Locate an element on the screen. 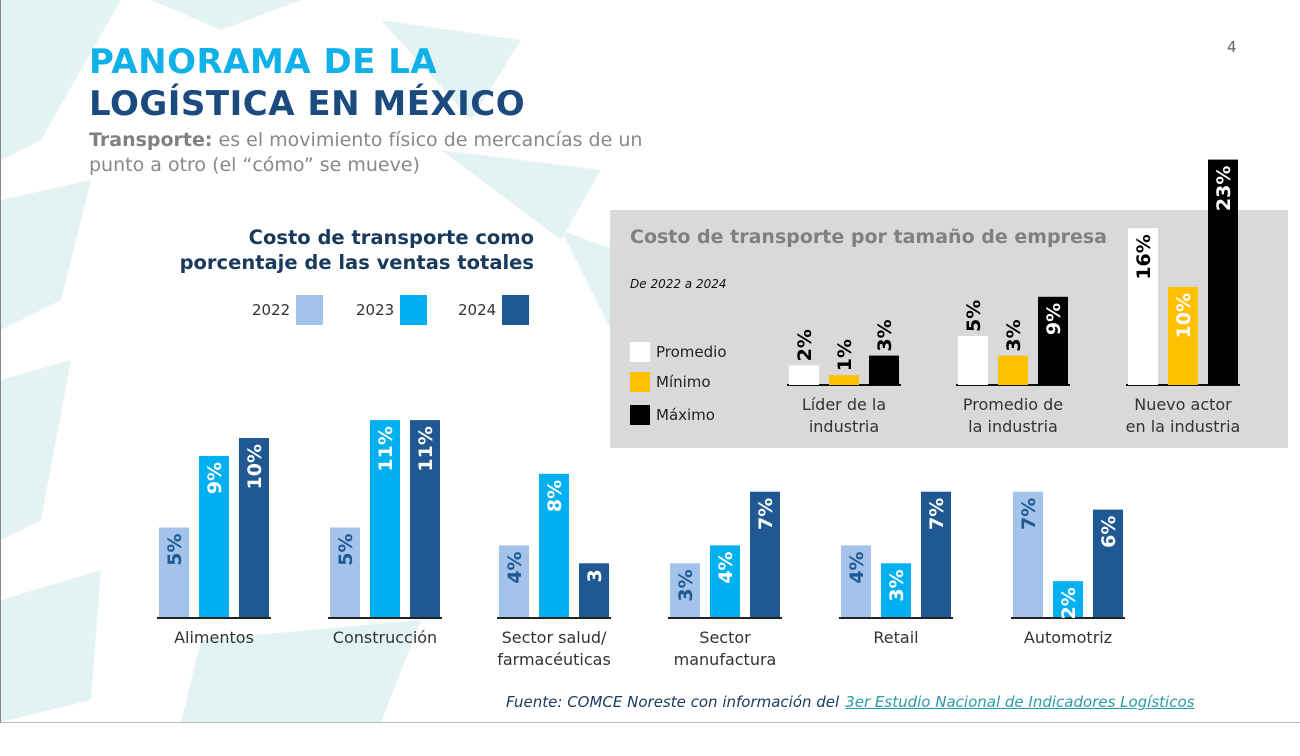 The image size is (1300, 756). legend-label: Mínimo is located at coordinates (683, 382).